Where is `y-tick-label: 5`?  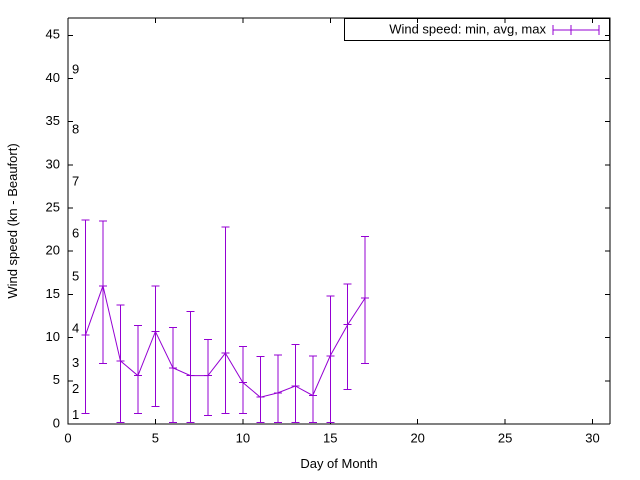
y-tick-label: 5 is located at coordinates (56, 379).